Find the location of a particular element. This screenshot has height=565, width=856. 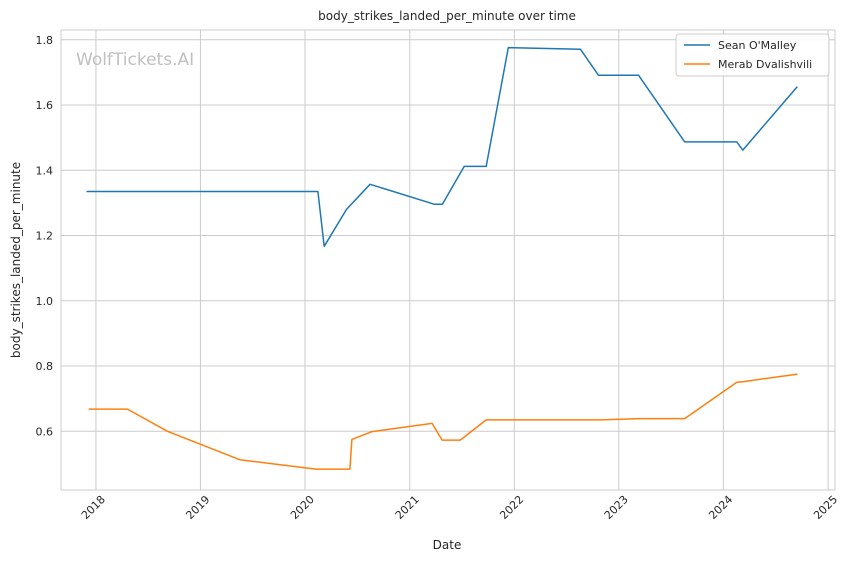

x-axis-label: Date is located at coordinates (447, 545).